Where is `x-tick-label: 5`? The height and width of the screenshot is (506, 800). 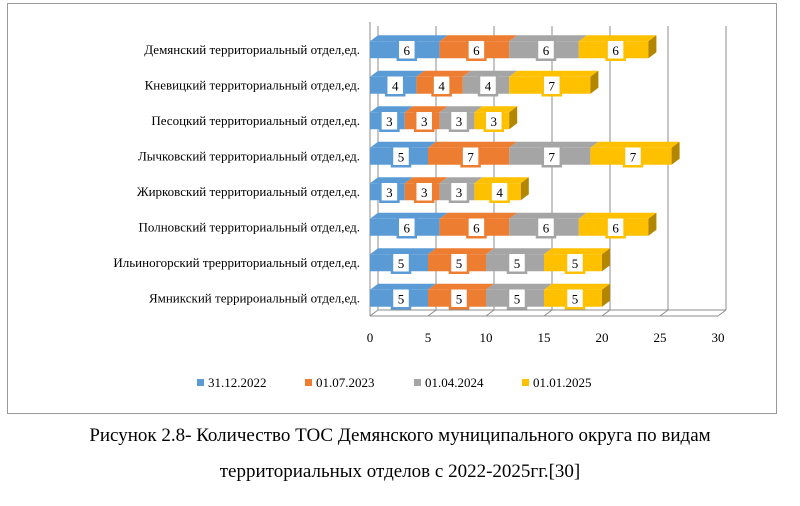
x-tick-label: 5 is located at coordinates (428, 337).